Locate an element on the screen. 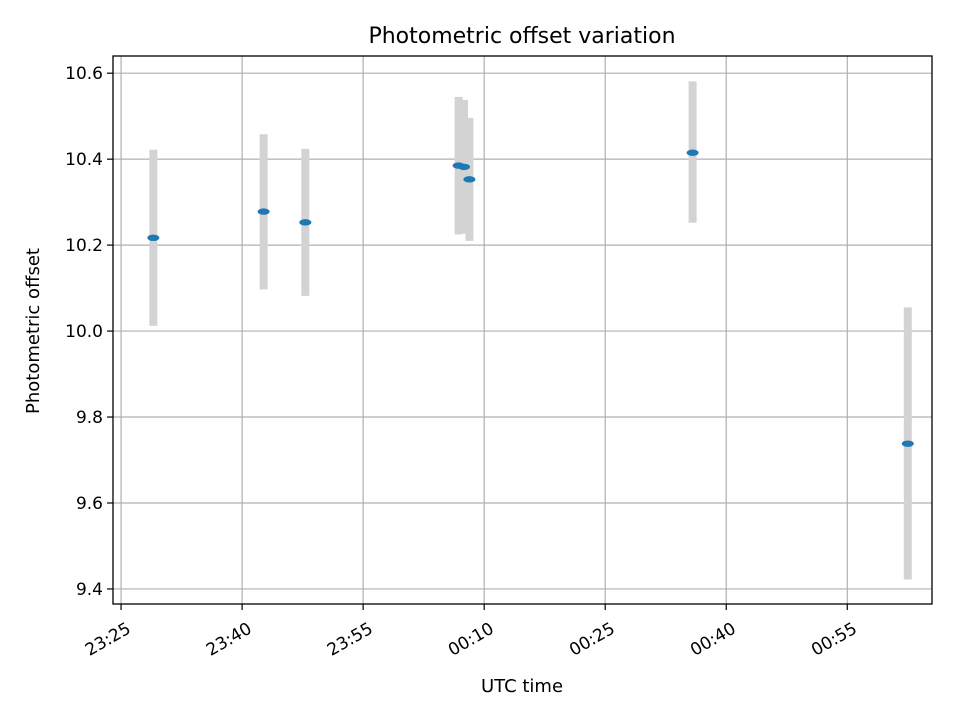  x-axis-label: UTC time is located at coordinates (522, 686).